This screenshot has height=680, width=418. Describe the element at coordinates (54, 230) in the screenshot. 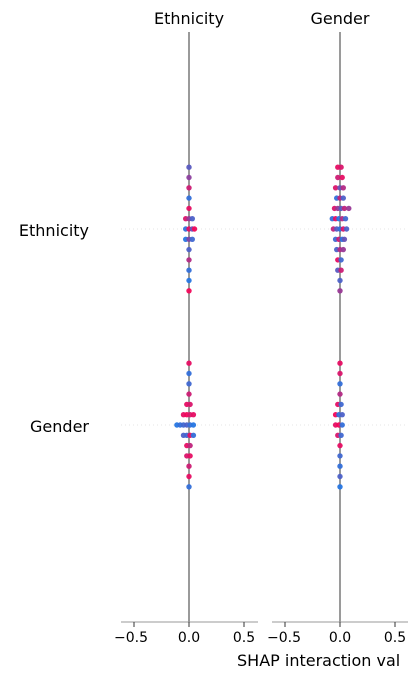

I see `row-label-ethnicity: Ethnicity` at that location.